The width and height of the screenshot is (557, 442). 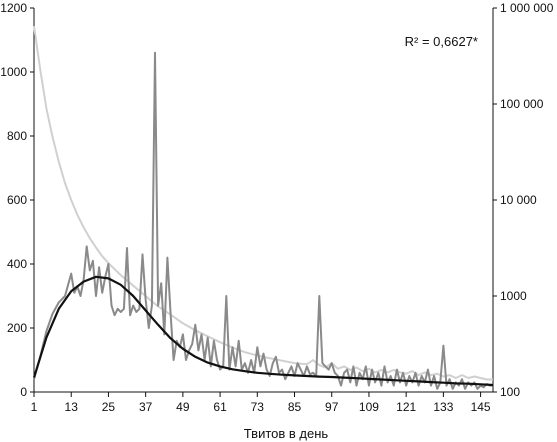 What do you see at coordinates (258, 407) in the screenshot?
I see `x-tick-label: 73` at bounding box center [258, 407].